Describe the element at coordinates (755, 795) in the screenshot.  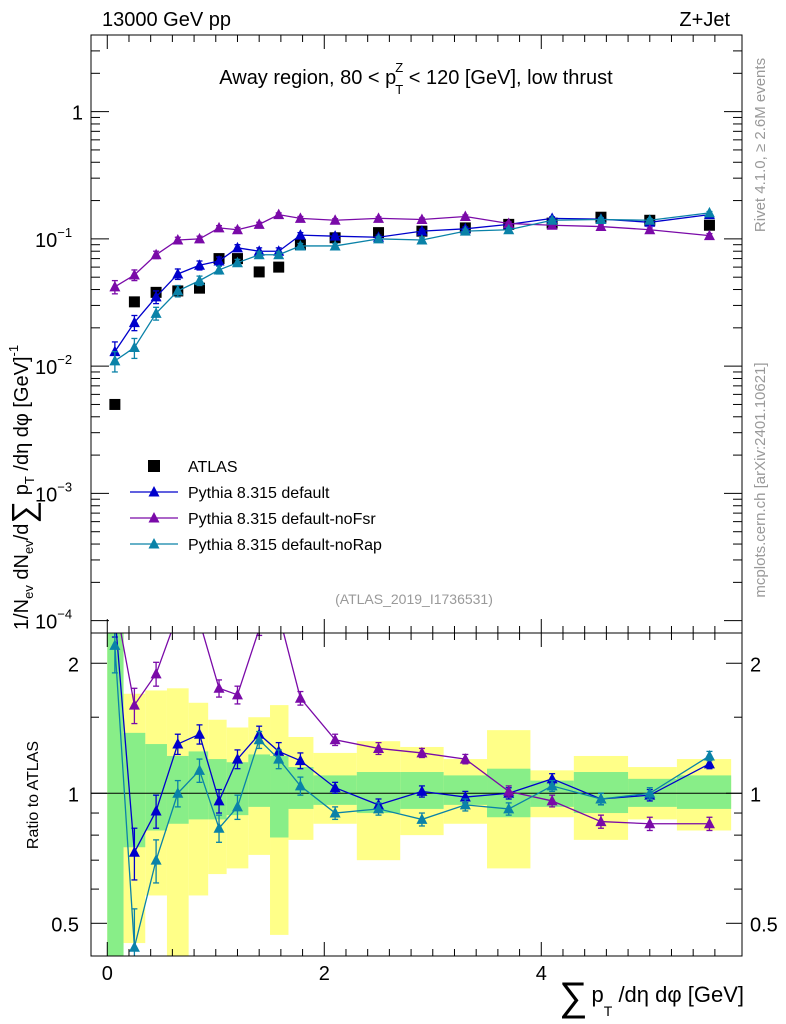
I see `ratio-ytick-label-right: 1` at that location.